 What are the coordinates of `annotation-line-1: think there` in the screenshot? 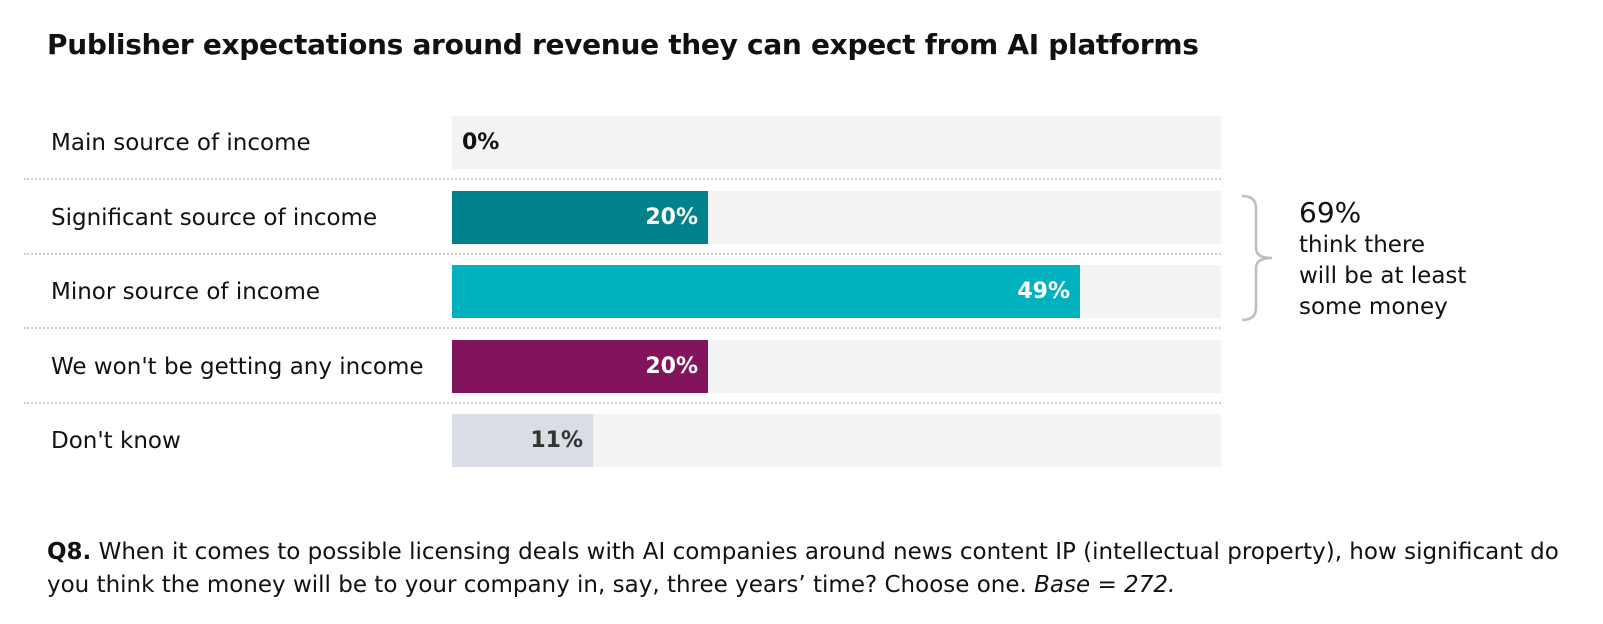 It's located at (1362, 245).